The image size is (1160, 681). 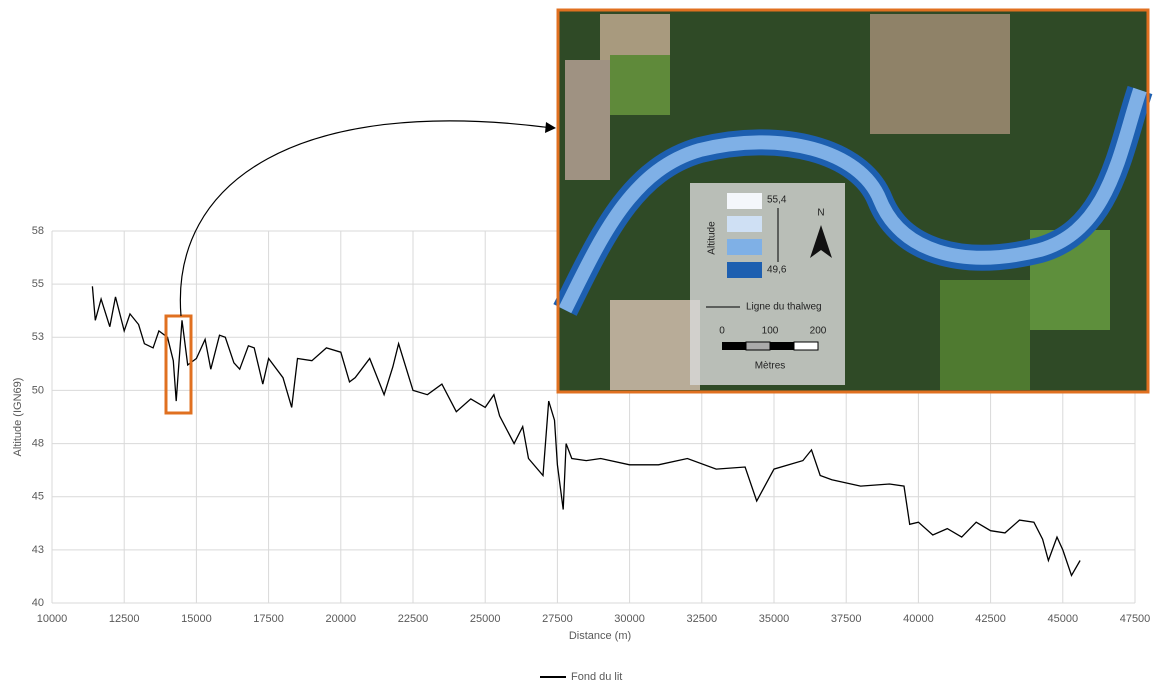 I want to click on x-tick-label: 35000, so click(x=774, y=619).